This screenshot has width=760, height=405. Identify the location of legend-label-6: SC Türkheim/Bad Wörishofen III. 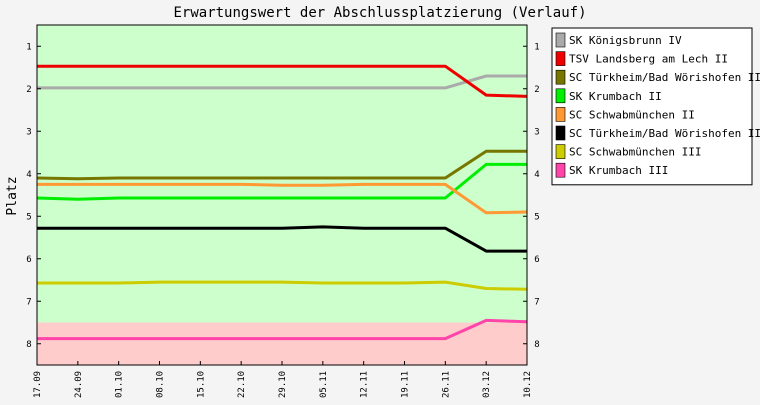
(664, 133).